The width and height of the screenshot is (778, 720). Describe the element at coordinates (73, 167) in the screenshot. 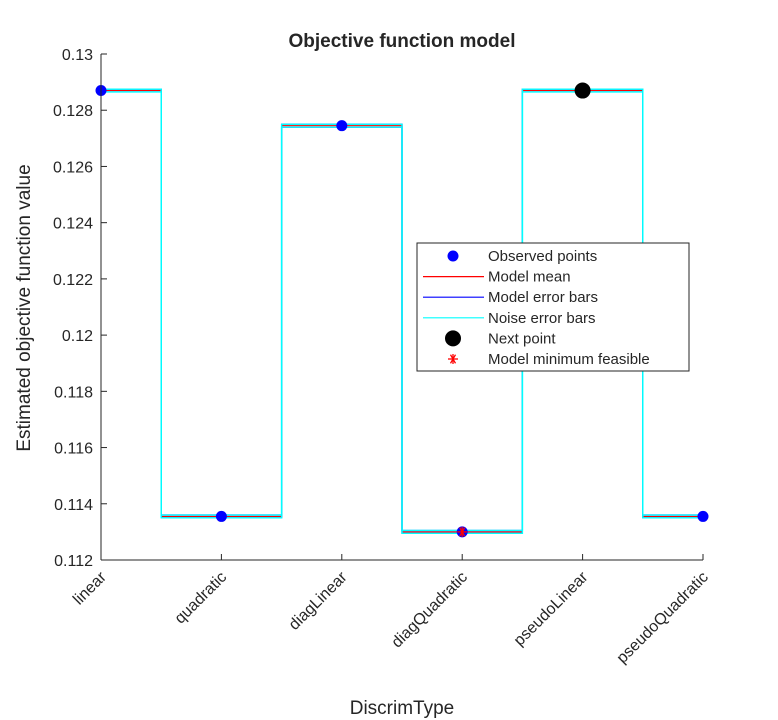

I see `y-tick-label: 0.126` at that location.